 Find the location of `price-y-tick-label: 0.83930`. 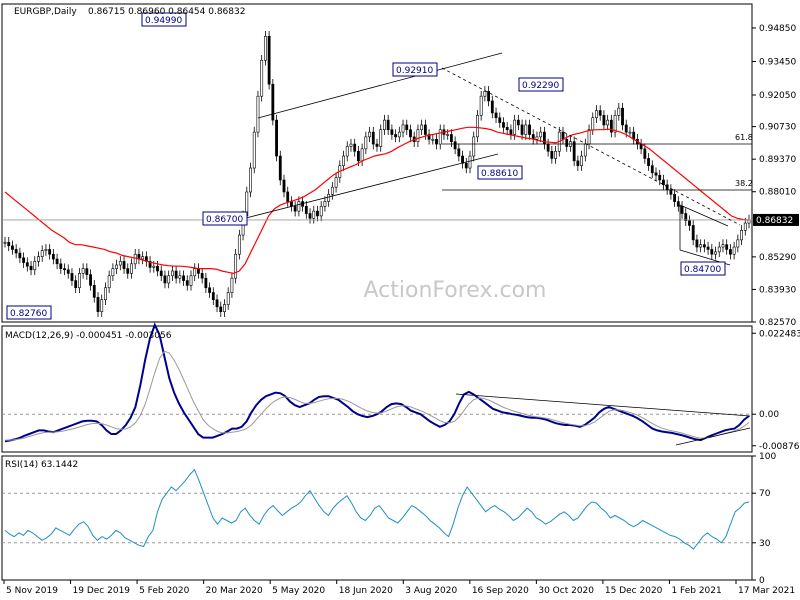

price-y-tick-label: 0.83930 is located at coordinates (777, 290).